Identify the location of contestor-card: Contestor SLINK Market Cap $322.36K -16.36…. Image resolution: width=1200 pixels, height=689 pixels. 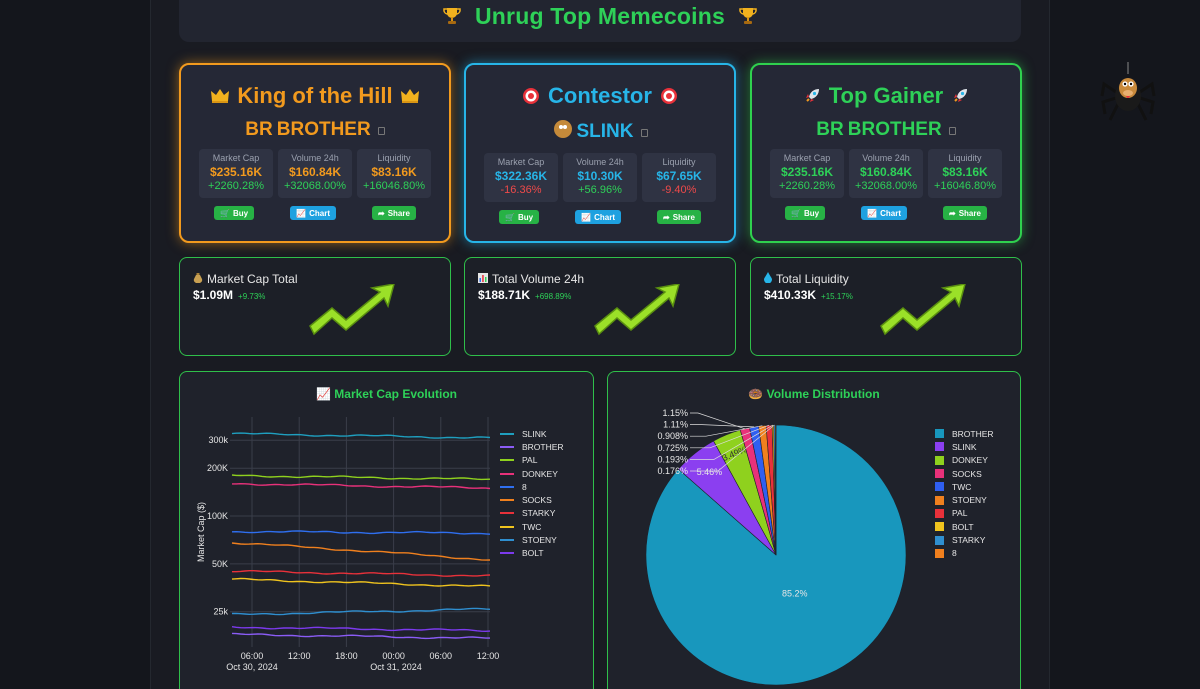
(600, 153).